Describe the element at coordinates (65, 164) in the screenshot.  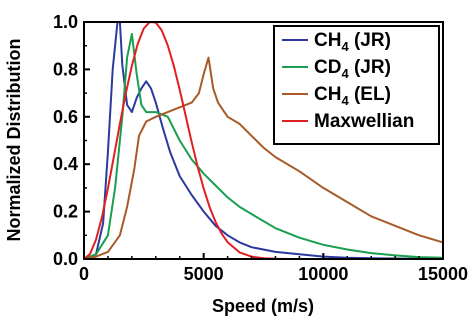
I see `y-tick-label: 0.4` at that location.